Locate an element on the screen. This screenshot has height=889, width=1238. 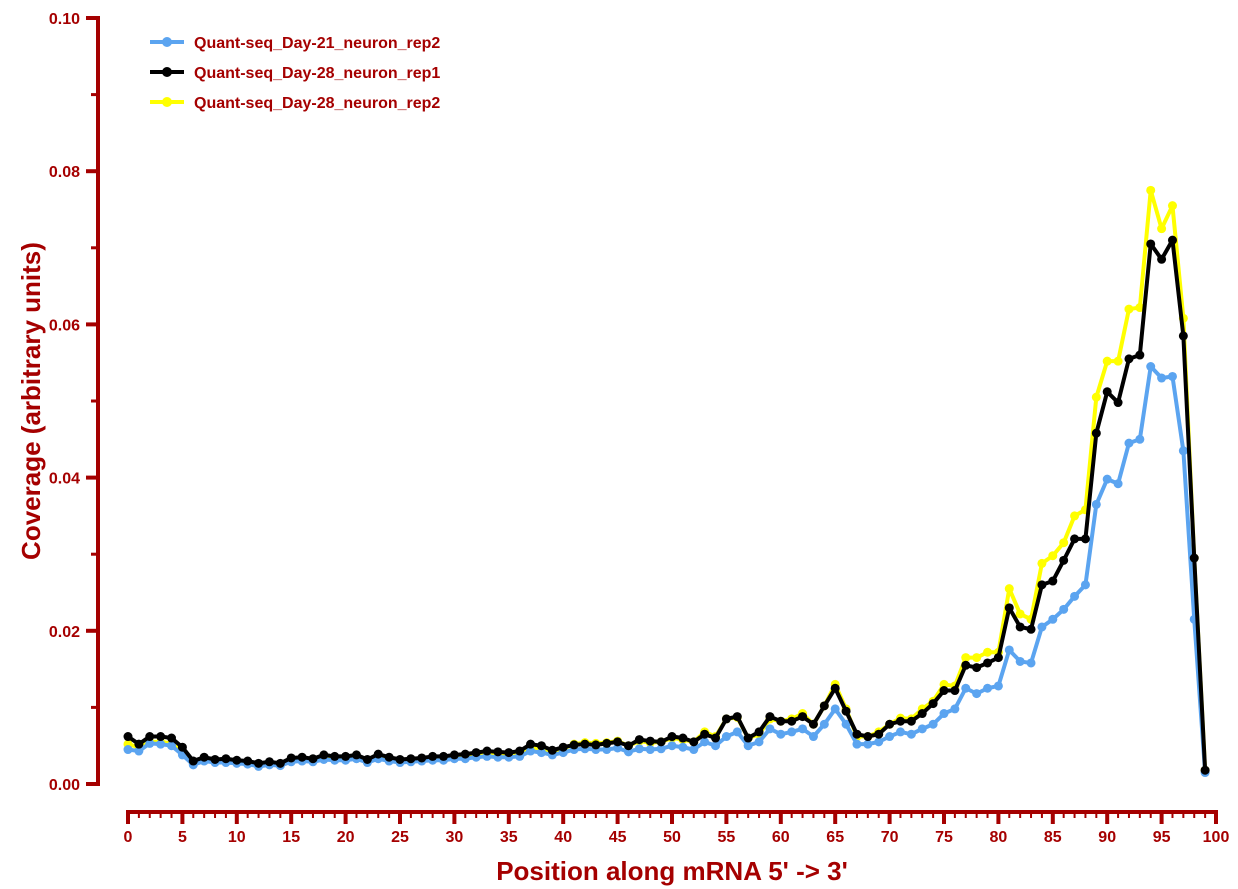
x-tick-label: 50 is located at coordinates (672, 837).